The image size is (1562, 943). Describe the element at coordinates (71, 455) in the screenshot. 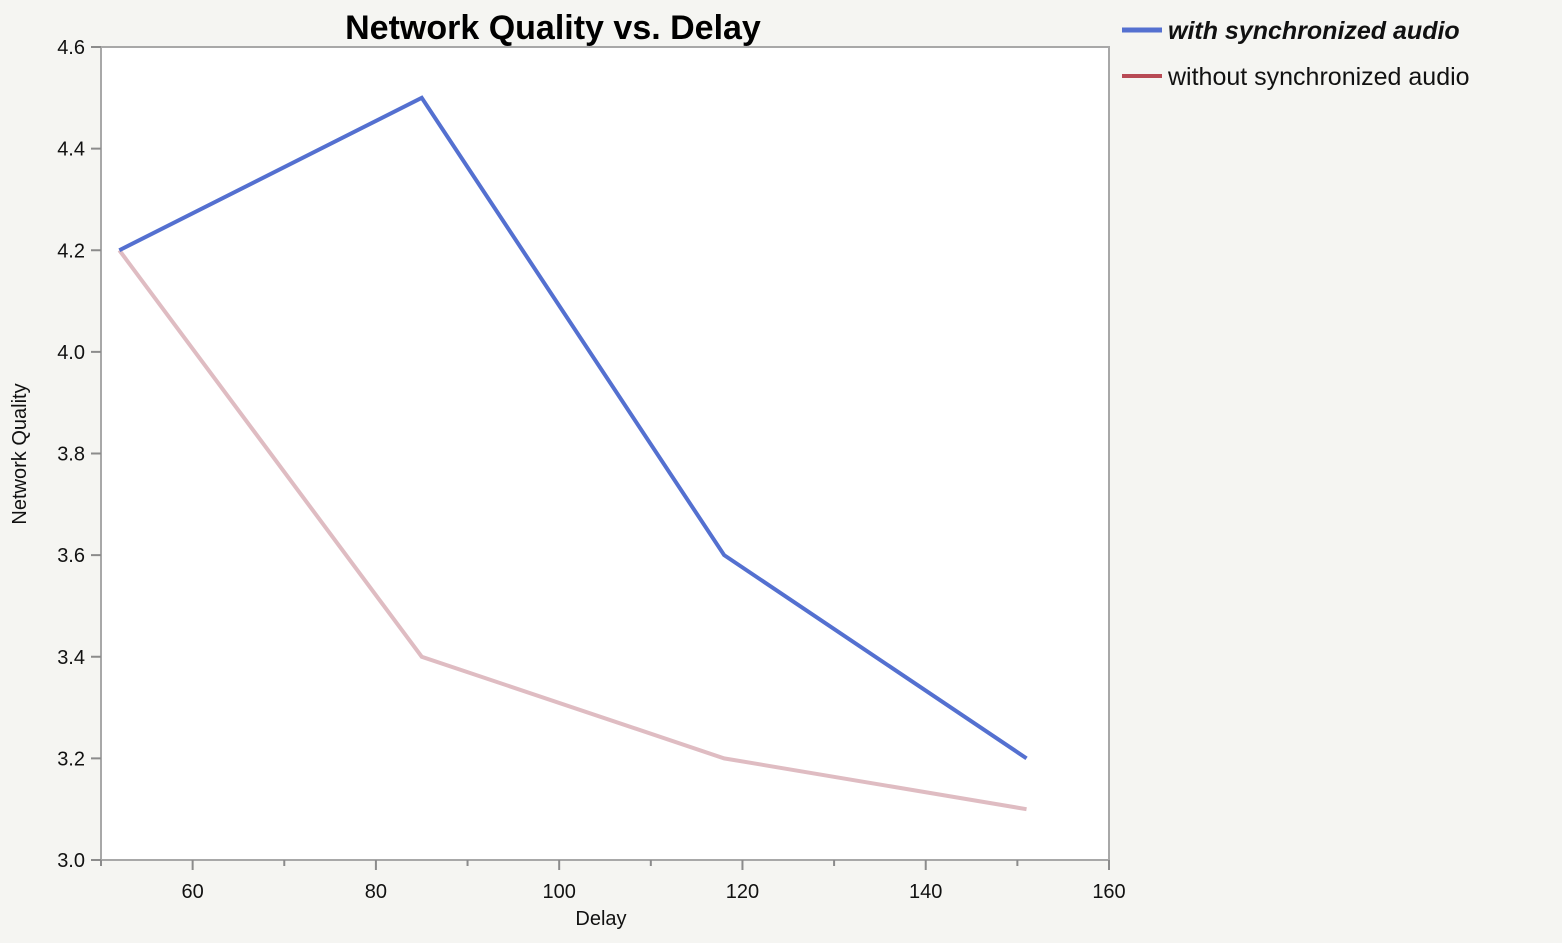

I see `y-tick-label: 3.8` at that location.